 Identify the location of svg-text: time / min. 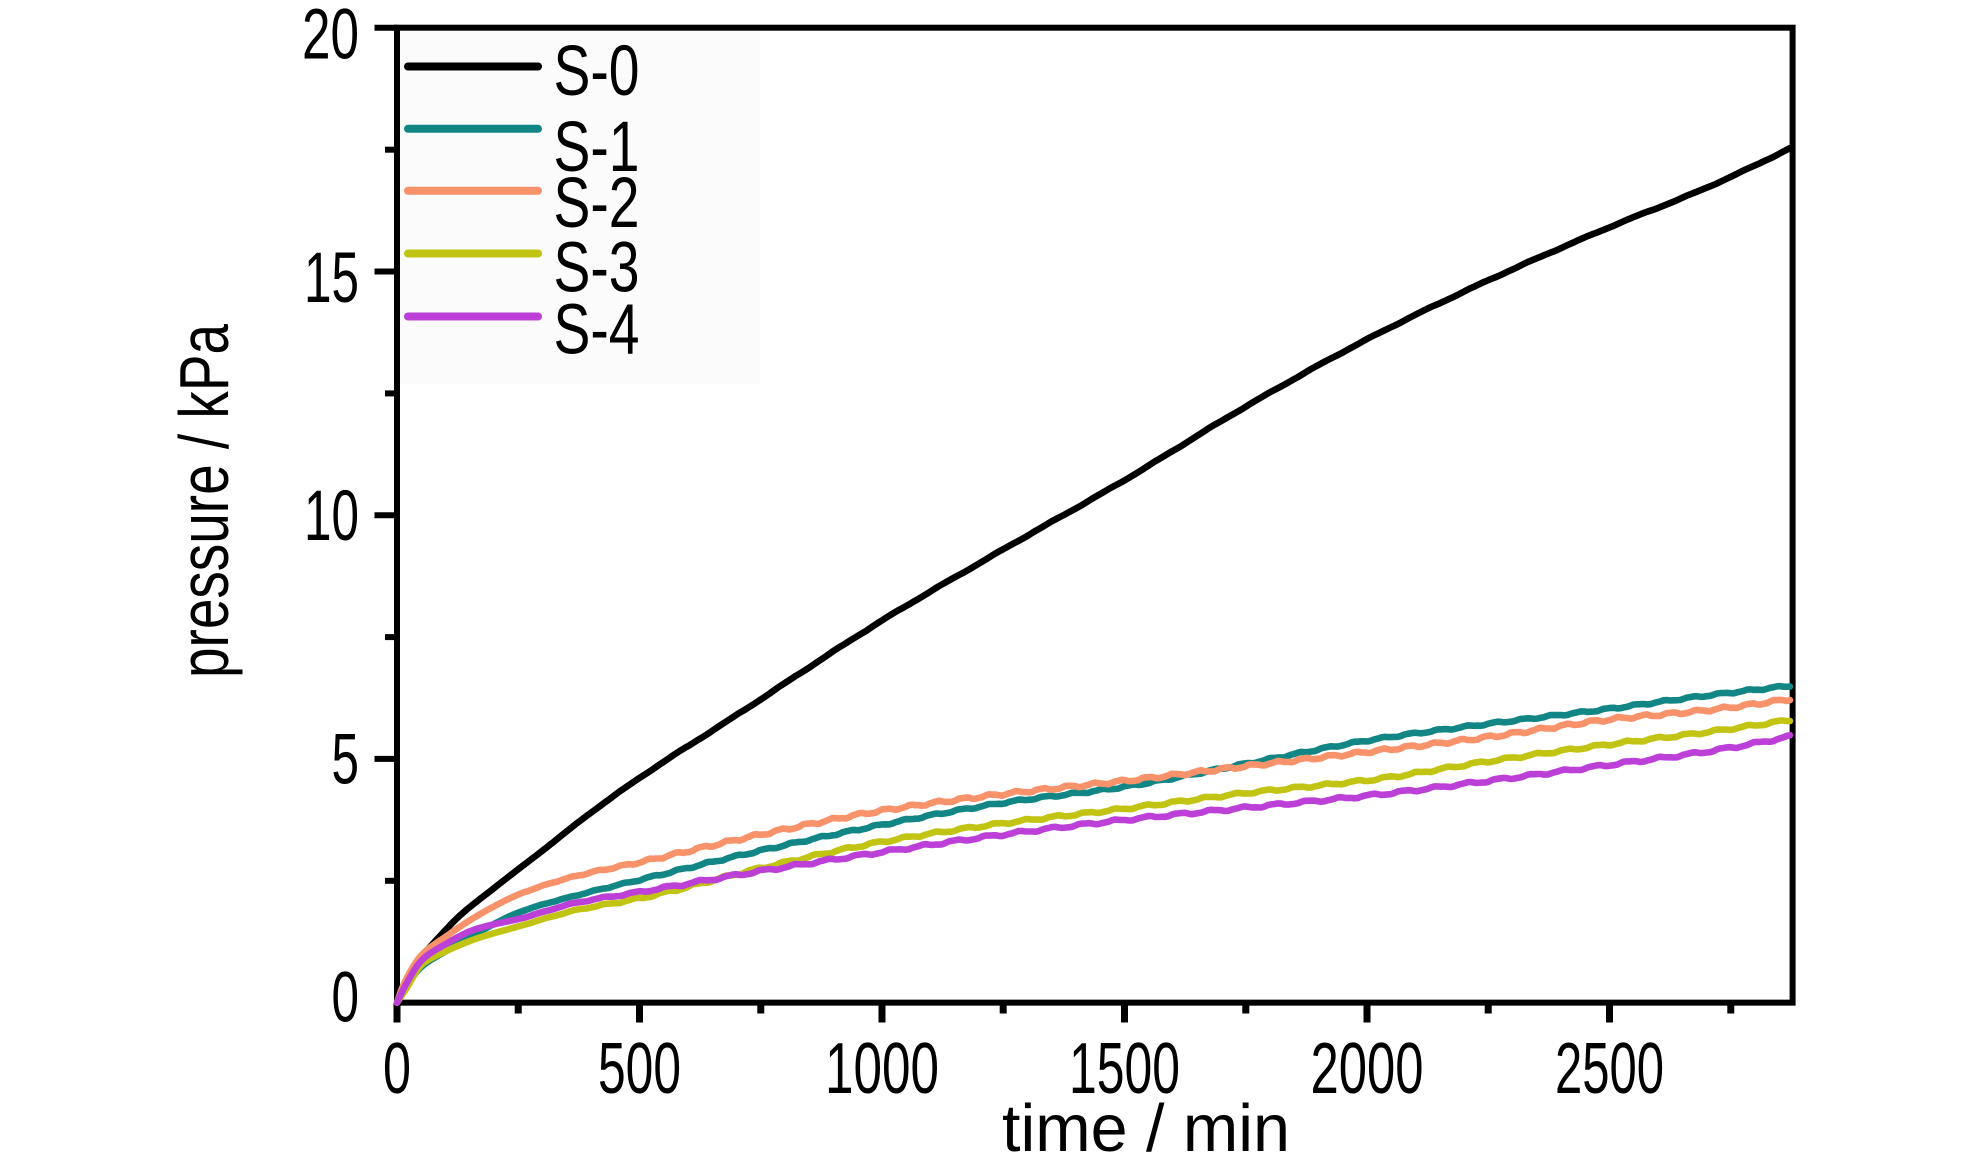
(1146, 1124).